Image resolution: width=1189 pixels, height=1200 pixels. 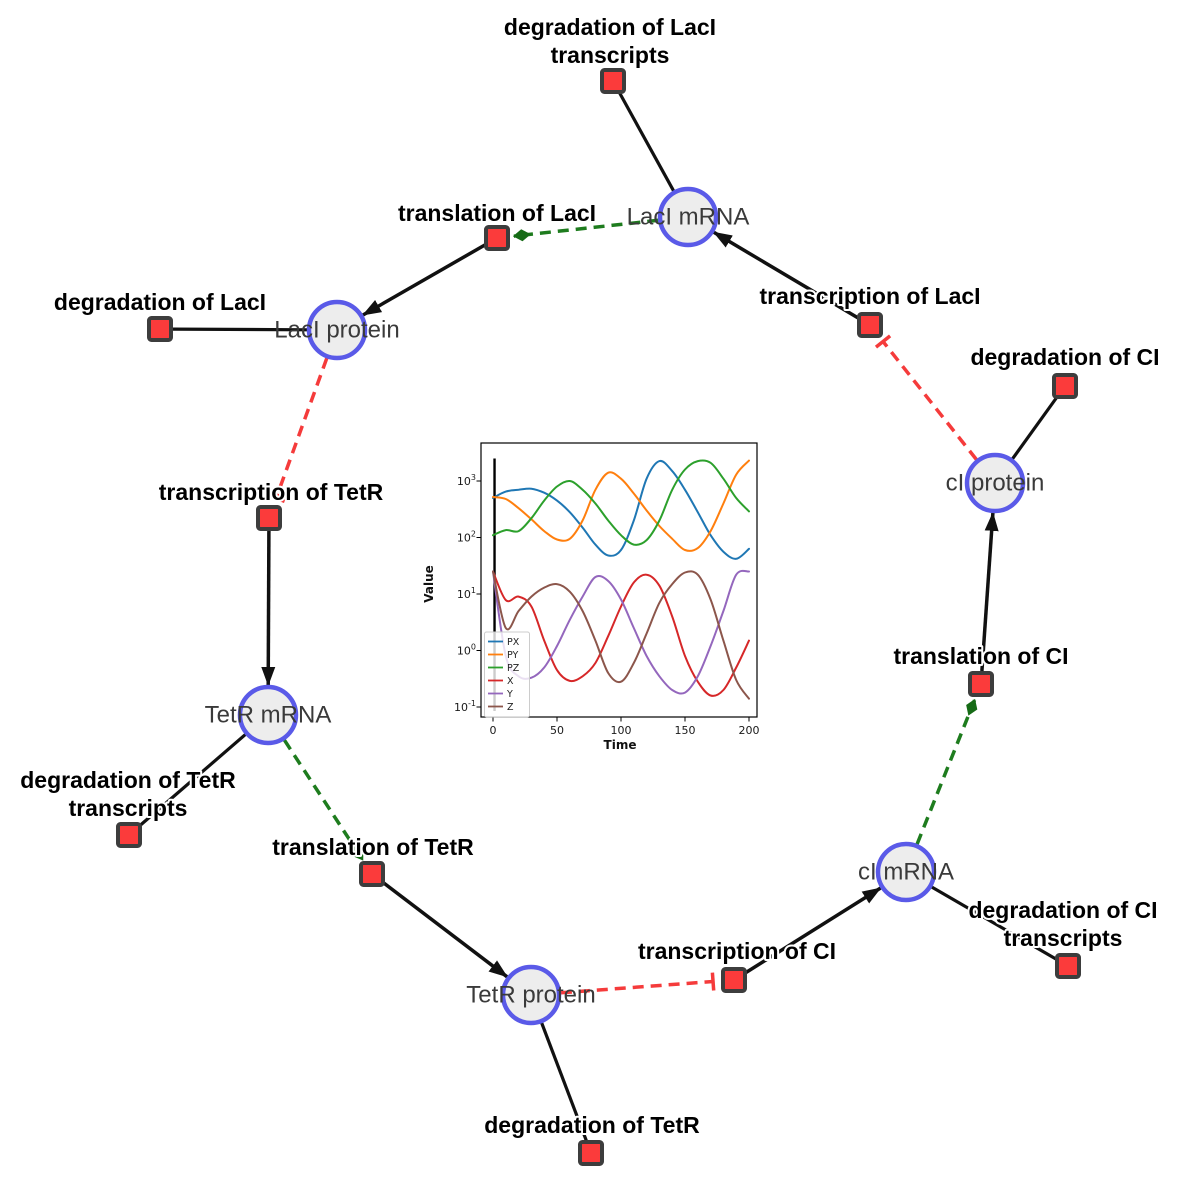 I want to click on chart-legend: PX PY PZ XYZ, so click(x=507, y=674).